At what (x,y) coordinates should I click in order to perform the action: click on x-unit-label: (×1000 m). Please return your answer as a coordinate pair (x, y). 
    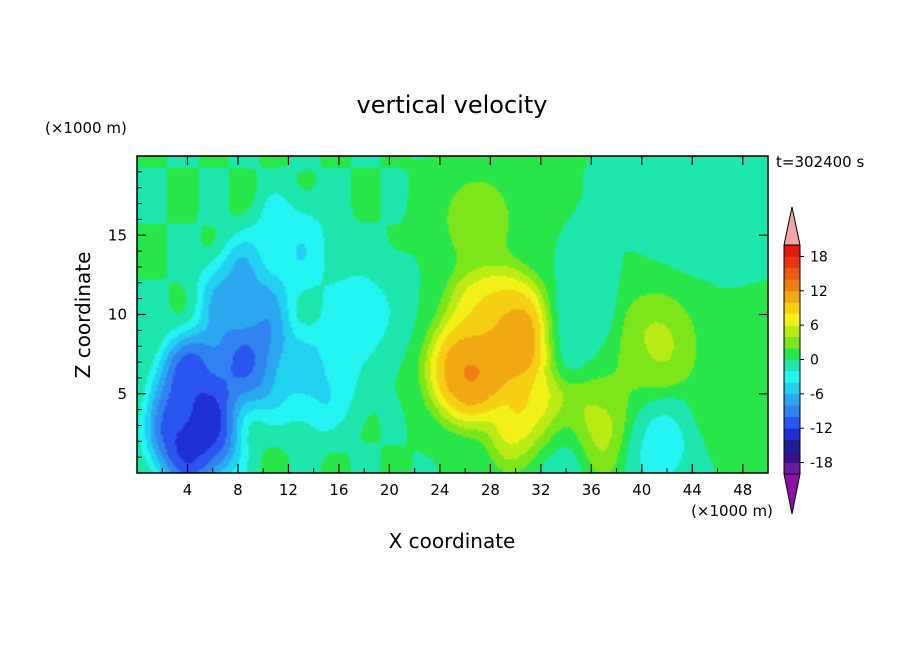
    Looking at the image, I should click on (732, 511).